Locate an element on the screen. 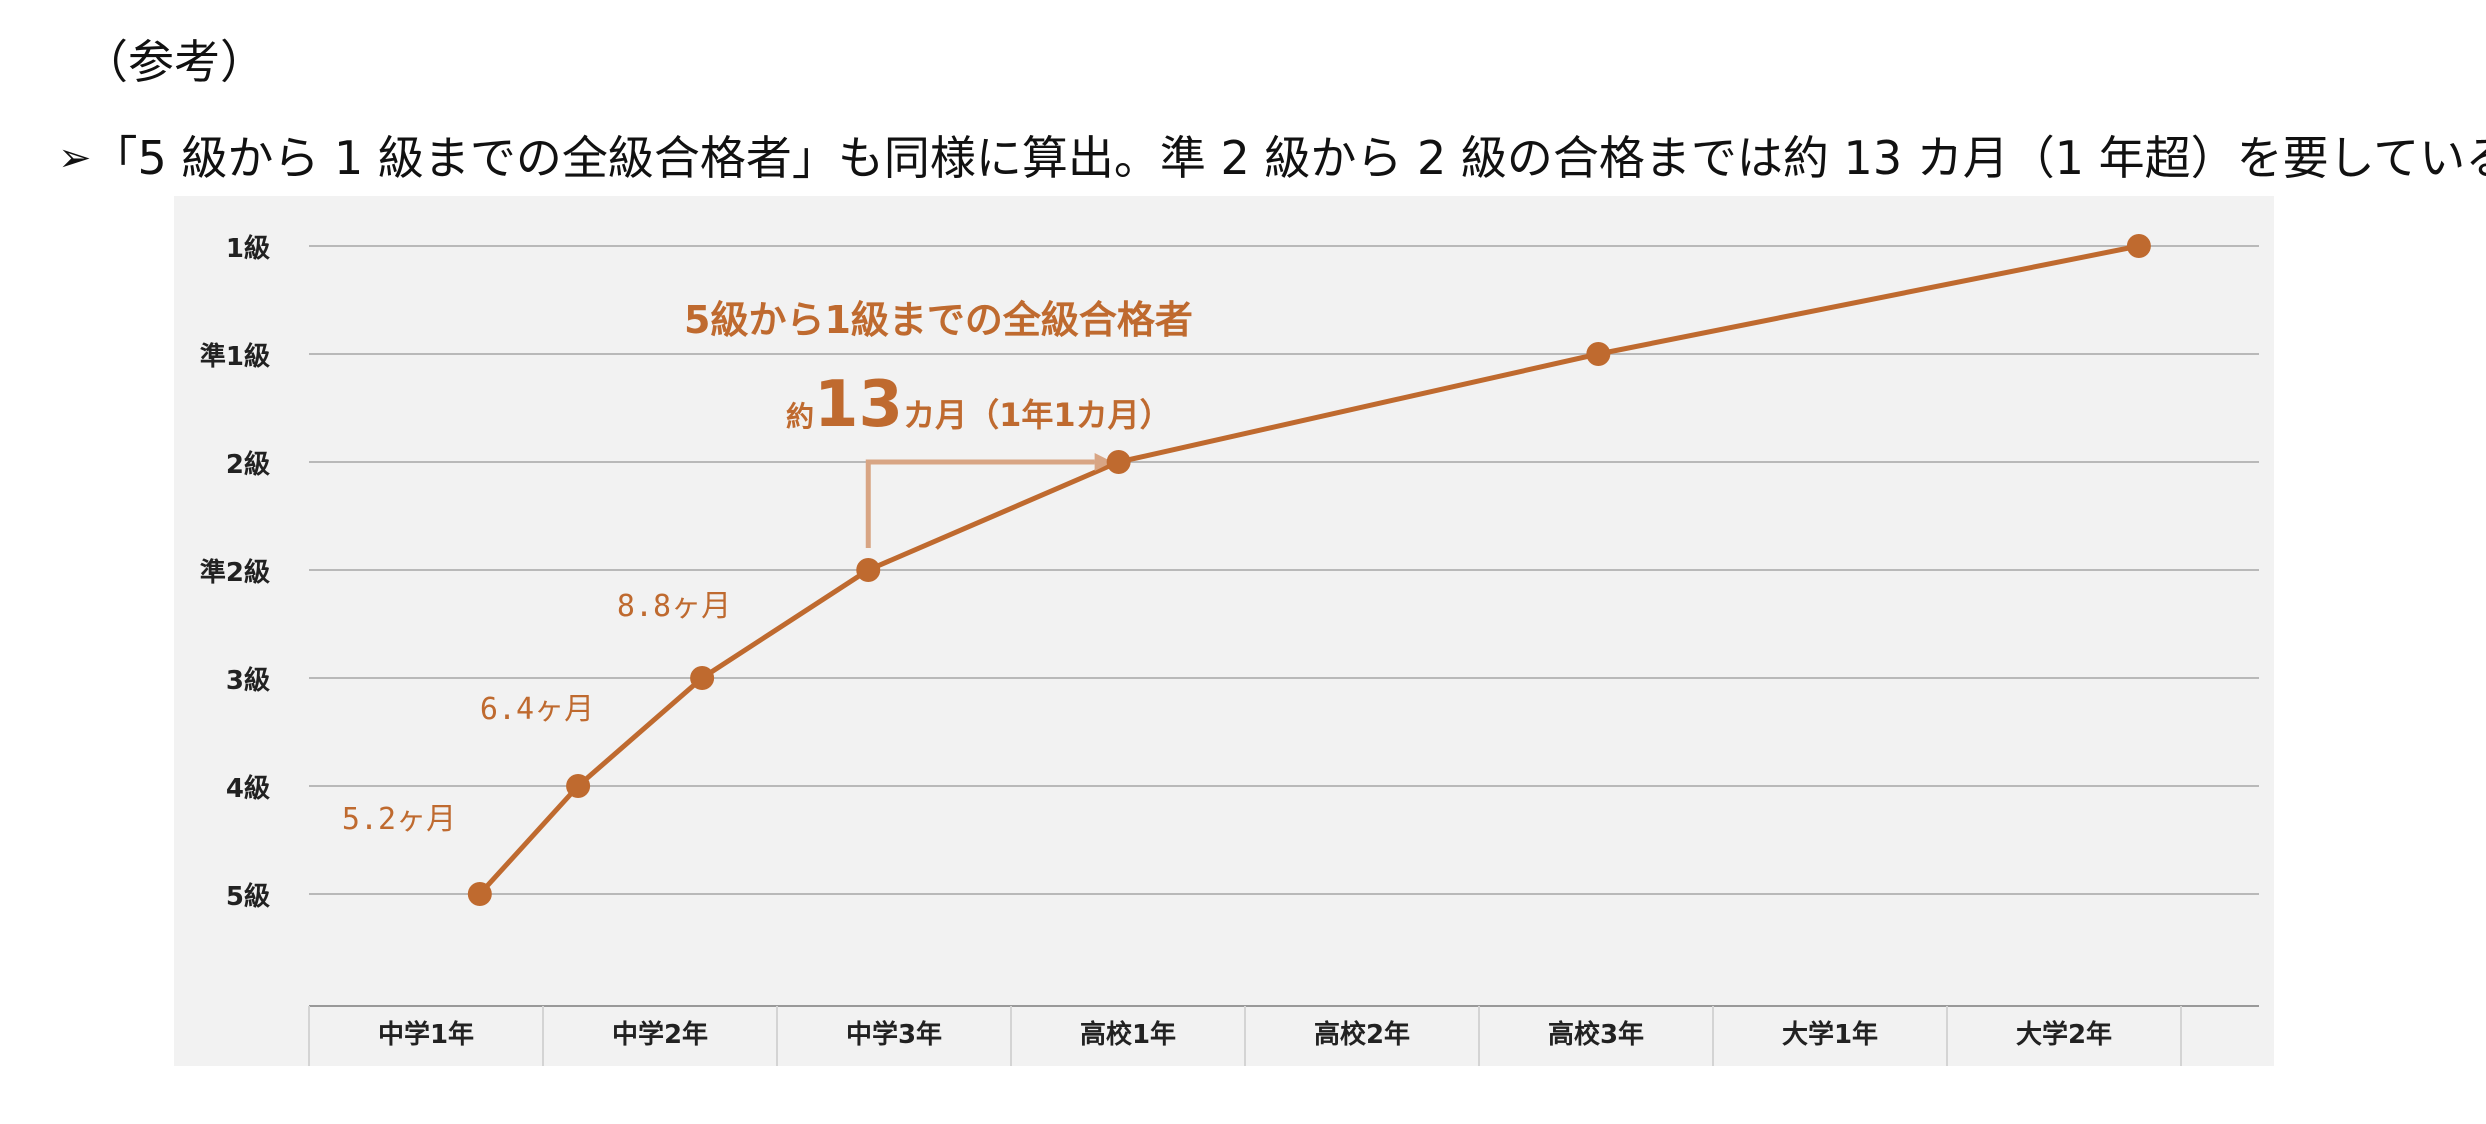 This screenshot has width=2486, height=1124. interval-label: 8.8ヶ月 is located at coordinates (674, 606).